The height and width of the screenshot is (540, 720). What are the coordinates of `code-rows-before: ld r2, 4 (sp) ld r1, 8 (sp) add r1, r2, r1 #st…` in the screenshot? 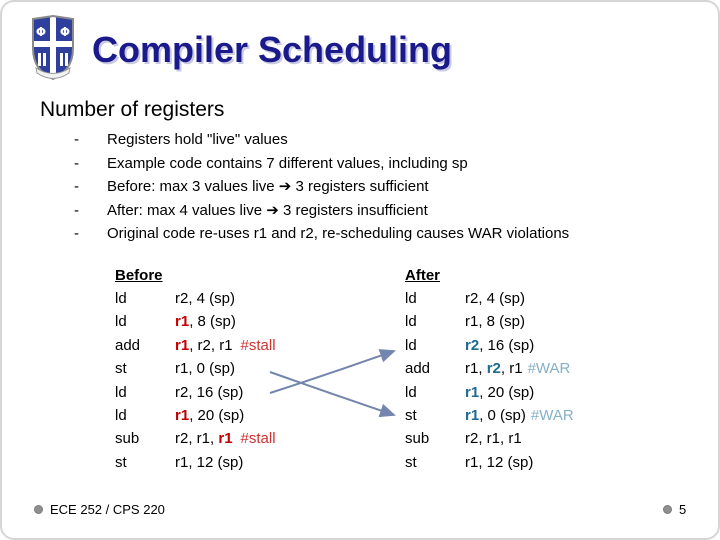 It's located at (195, 380).